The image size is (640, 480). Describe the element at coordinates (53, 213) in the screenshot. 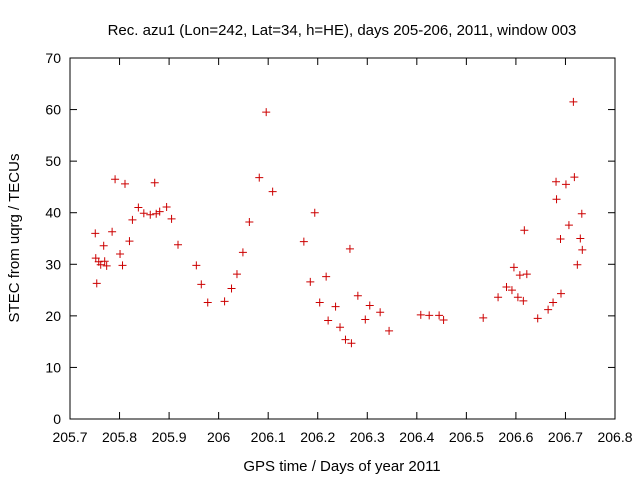

I see `y-tick-label: 40` at that location.